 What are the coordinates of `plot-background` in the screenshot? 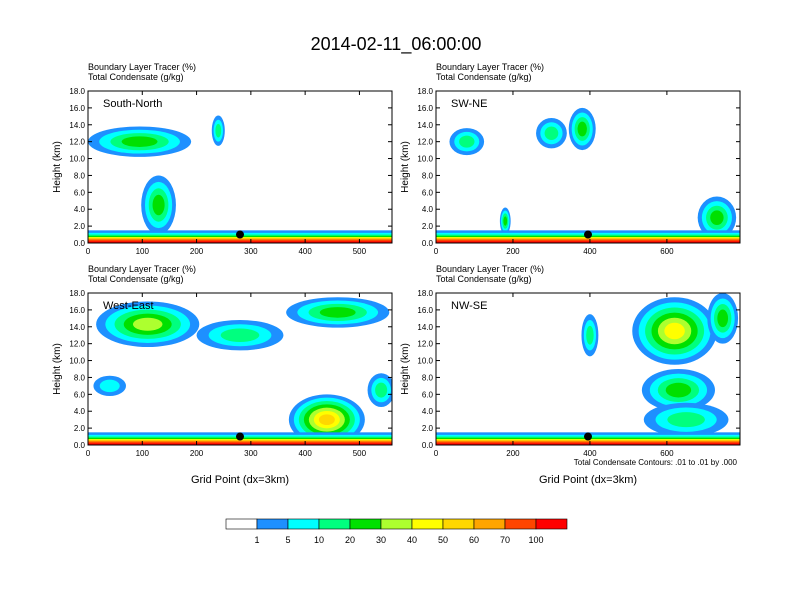 It's located at (240, 167).